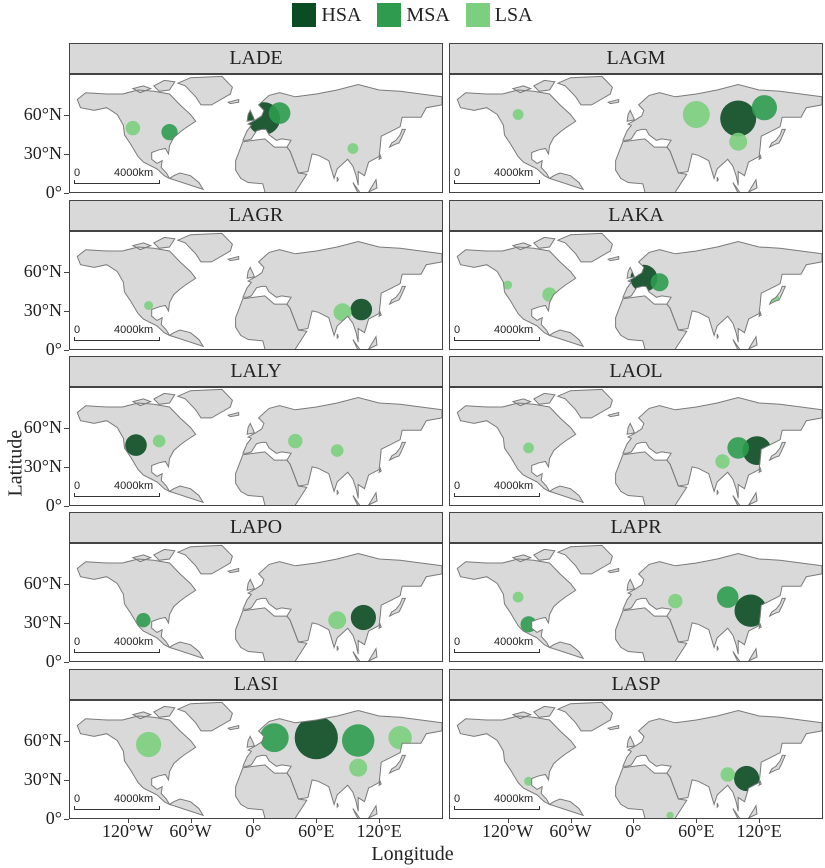 This screenshot has height=868, width=825. I want to click on y-tick-label: 0°, so click(53, 192).